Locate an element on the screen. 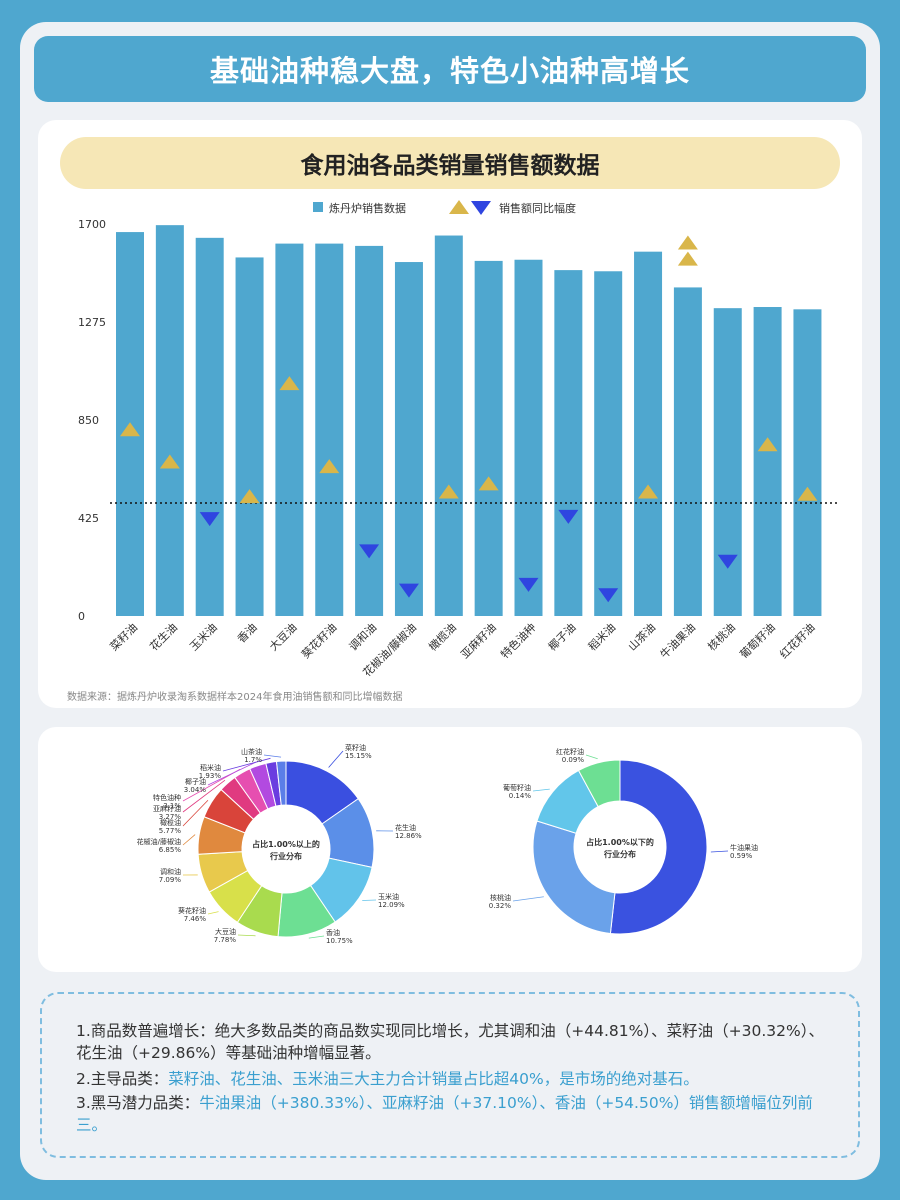  slice-value: 6.85% is located at coordinates (170, 850).